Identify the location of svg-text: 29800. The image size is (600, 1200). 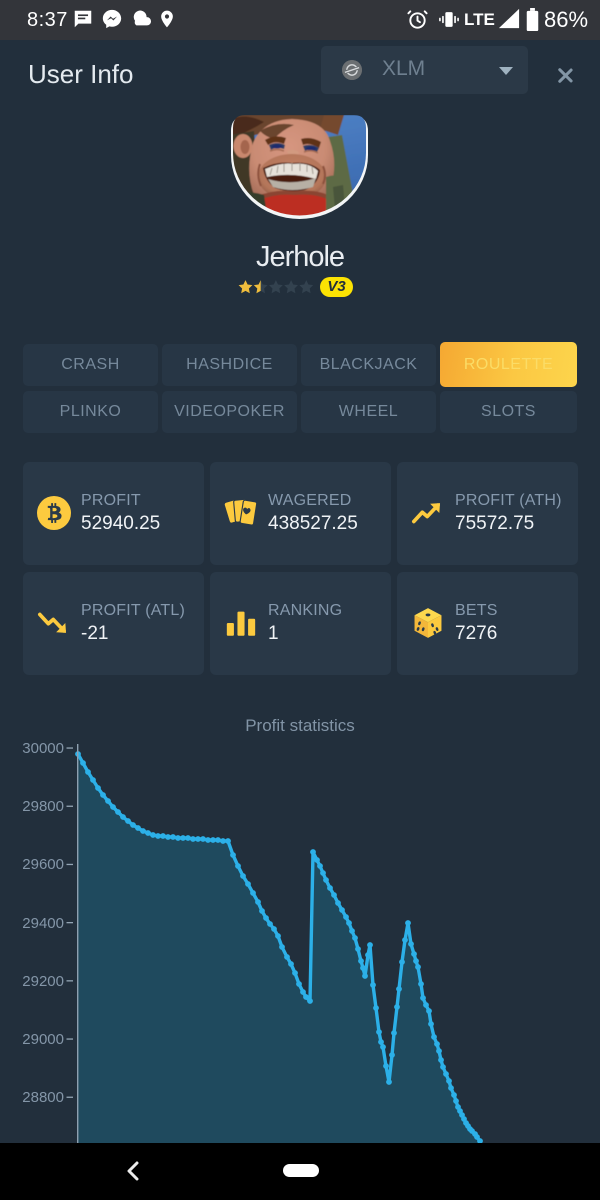
(43, 806).